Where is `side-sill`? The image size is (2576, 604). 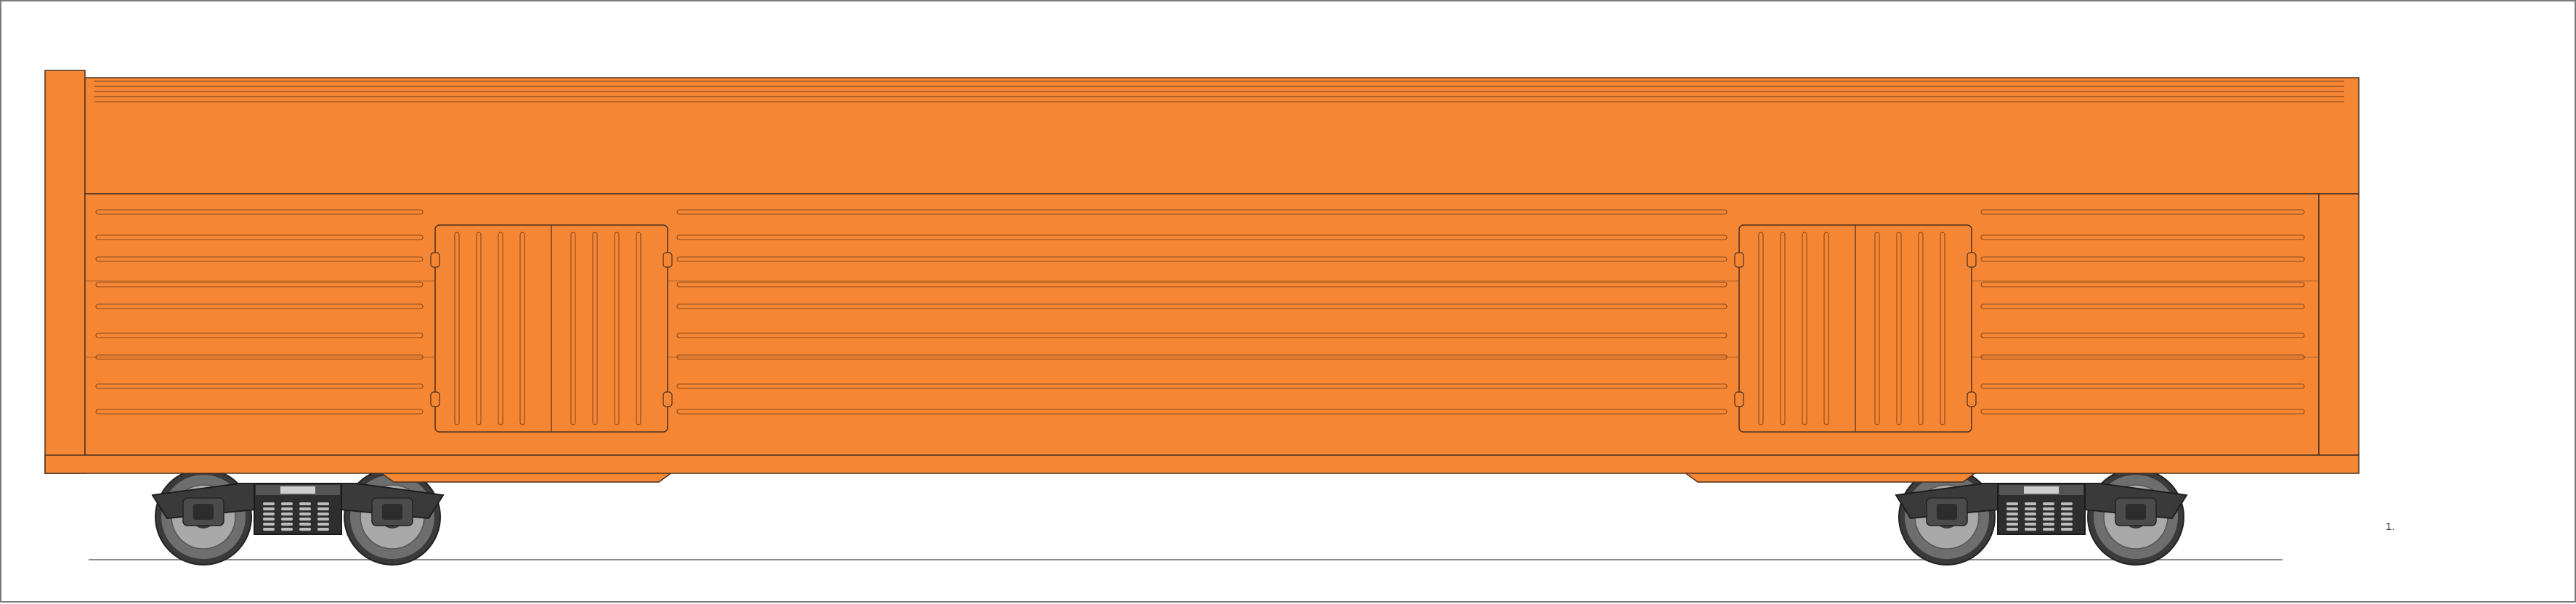
side-sill is located at coordinates (1202, 464).